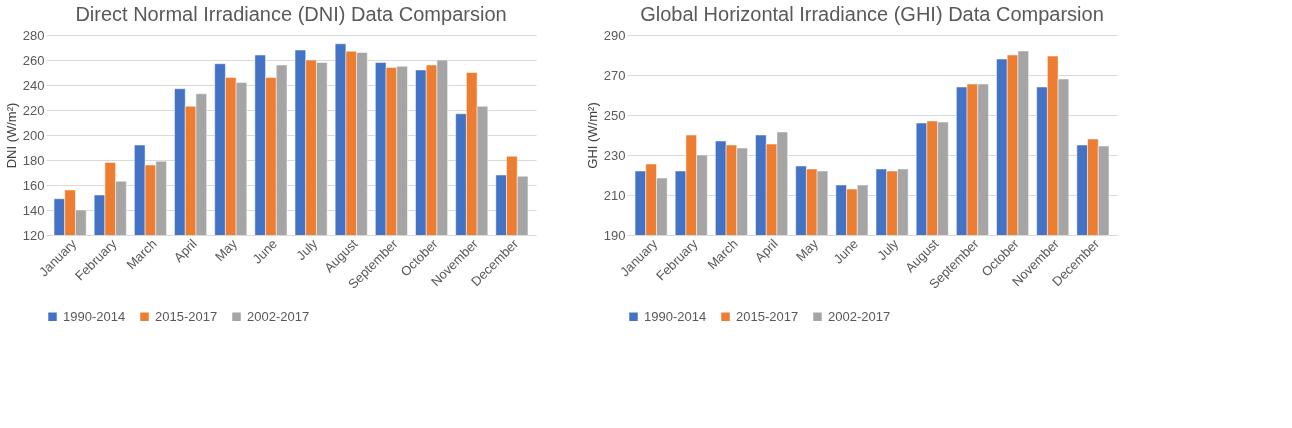 The height and width of the screenshot is (428, 1292). I want to click on y-axis-title: GHI (W/m²), so click(592, 135).